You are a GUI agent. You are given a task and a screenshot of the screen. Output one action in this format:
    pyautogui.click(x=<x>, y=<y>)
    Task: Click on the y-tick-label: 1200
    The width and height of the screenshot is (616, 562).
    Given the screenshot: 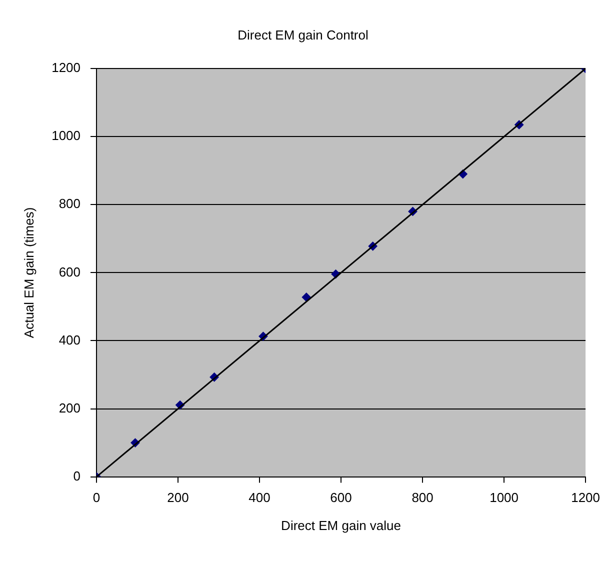 What is the action you would take?
    pyautogui.click(x=66, y=68)
    